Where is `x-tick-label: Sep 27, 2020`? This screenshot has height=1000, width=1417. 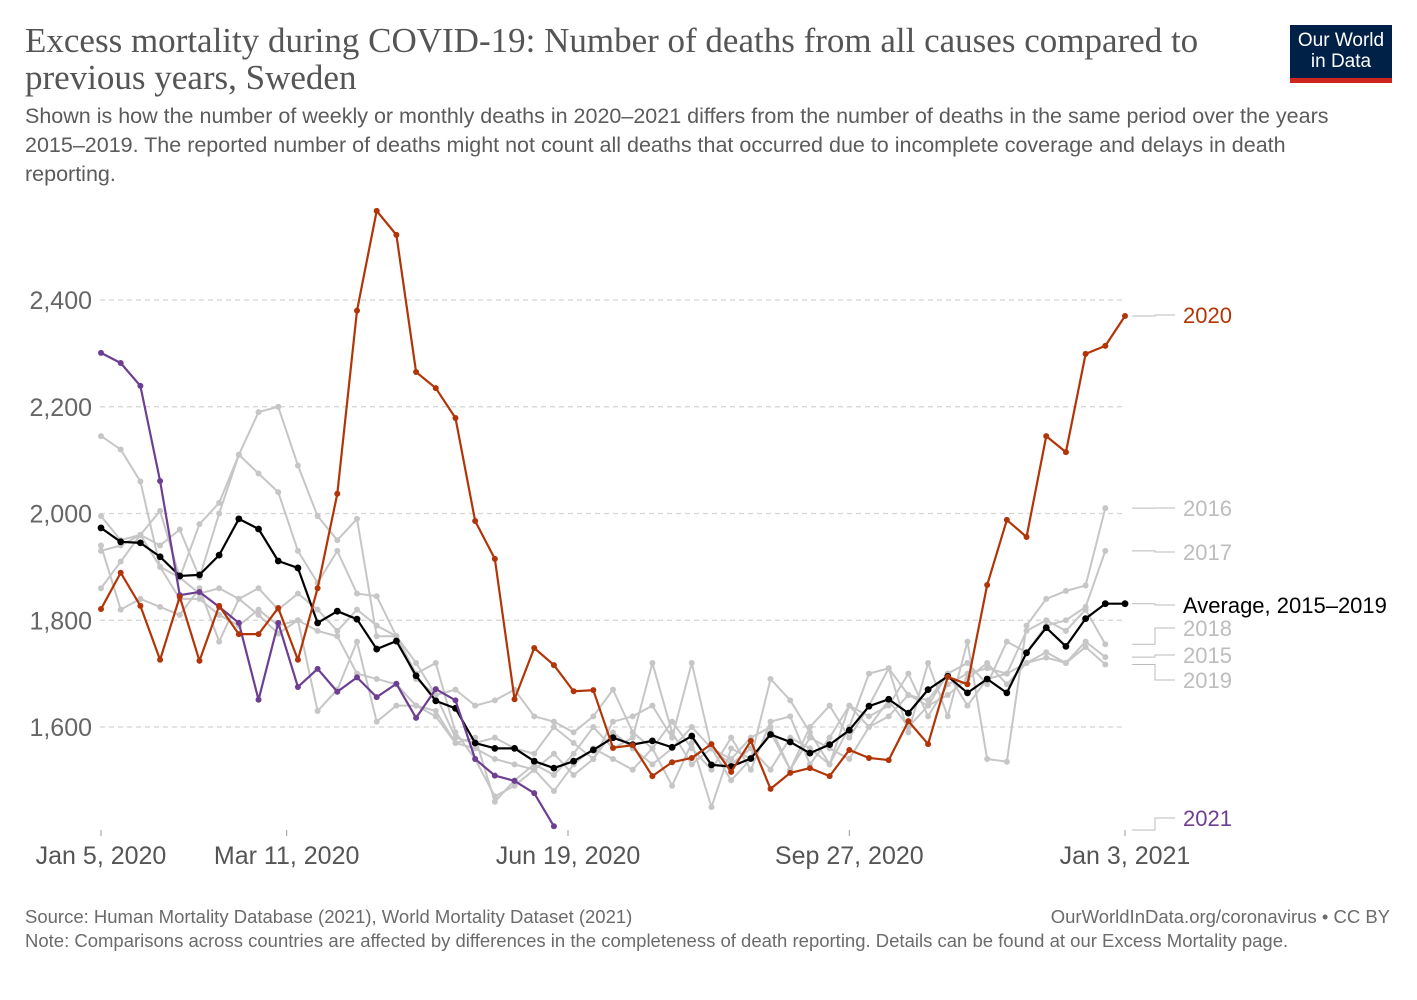 x-tick-label: Sep 27, 2020 is located at coordinates (849, 856).